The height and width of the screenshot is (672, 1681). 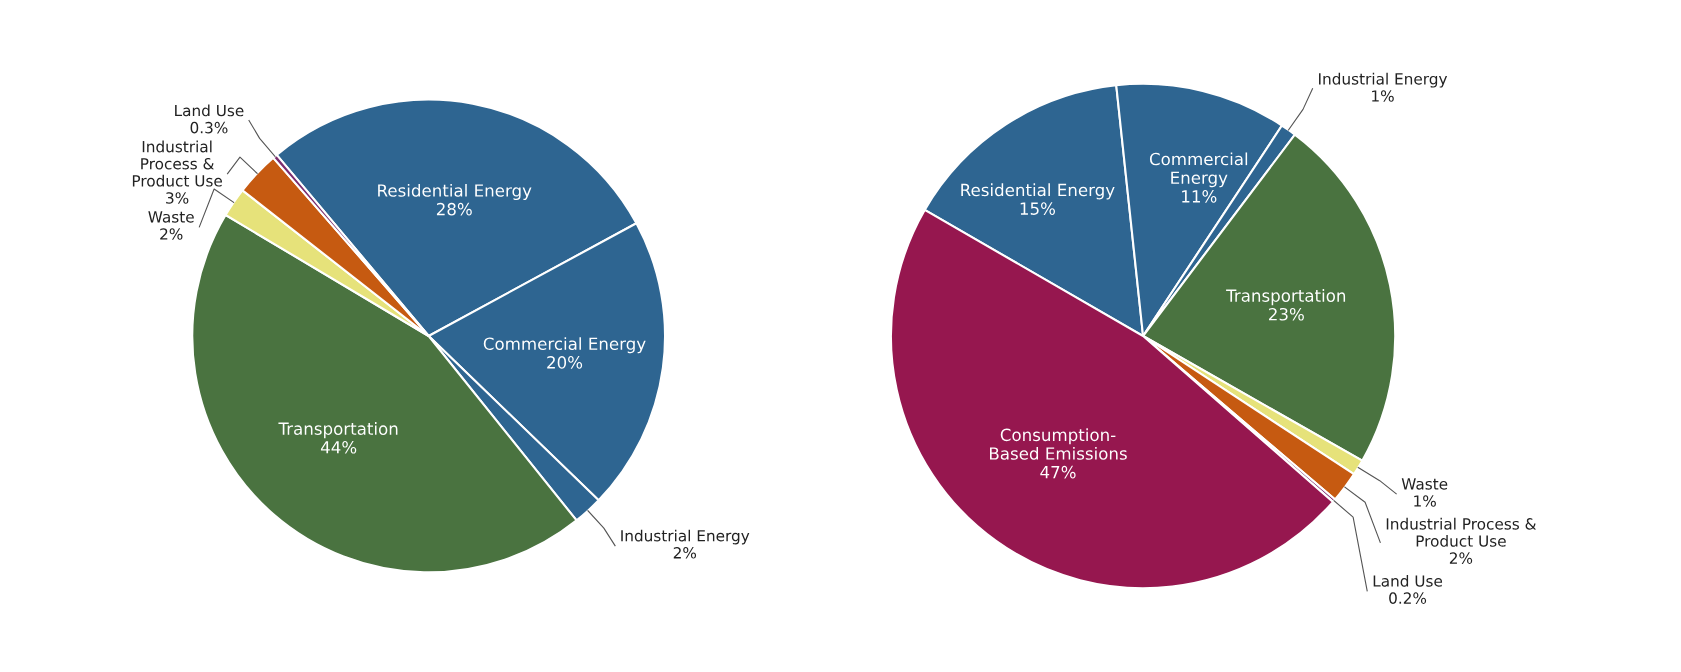 What do you see at coordinates (1058, 444) in the screenshot?
I see `slice-label: Consumption- Based Emissions` at bounding box center [1058, 444].